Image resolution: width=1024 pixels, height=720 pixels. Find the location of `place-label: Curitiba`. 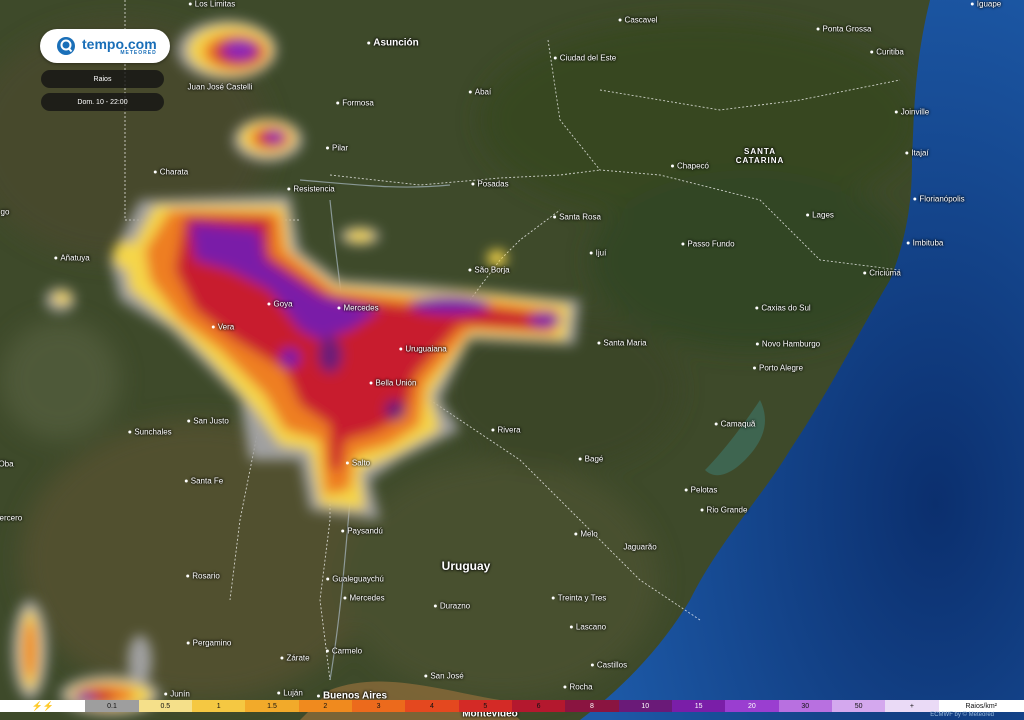

place-label: Curitiba is located at coordinates (887, 52).